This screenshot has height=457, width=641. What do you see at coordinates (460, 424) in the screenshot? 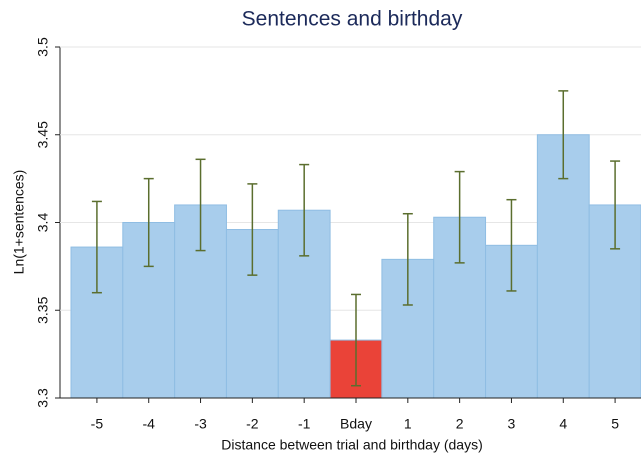
I see `x-tick-label: 2` at bounding box center [460, 424].